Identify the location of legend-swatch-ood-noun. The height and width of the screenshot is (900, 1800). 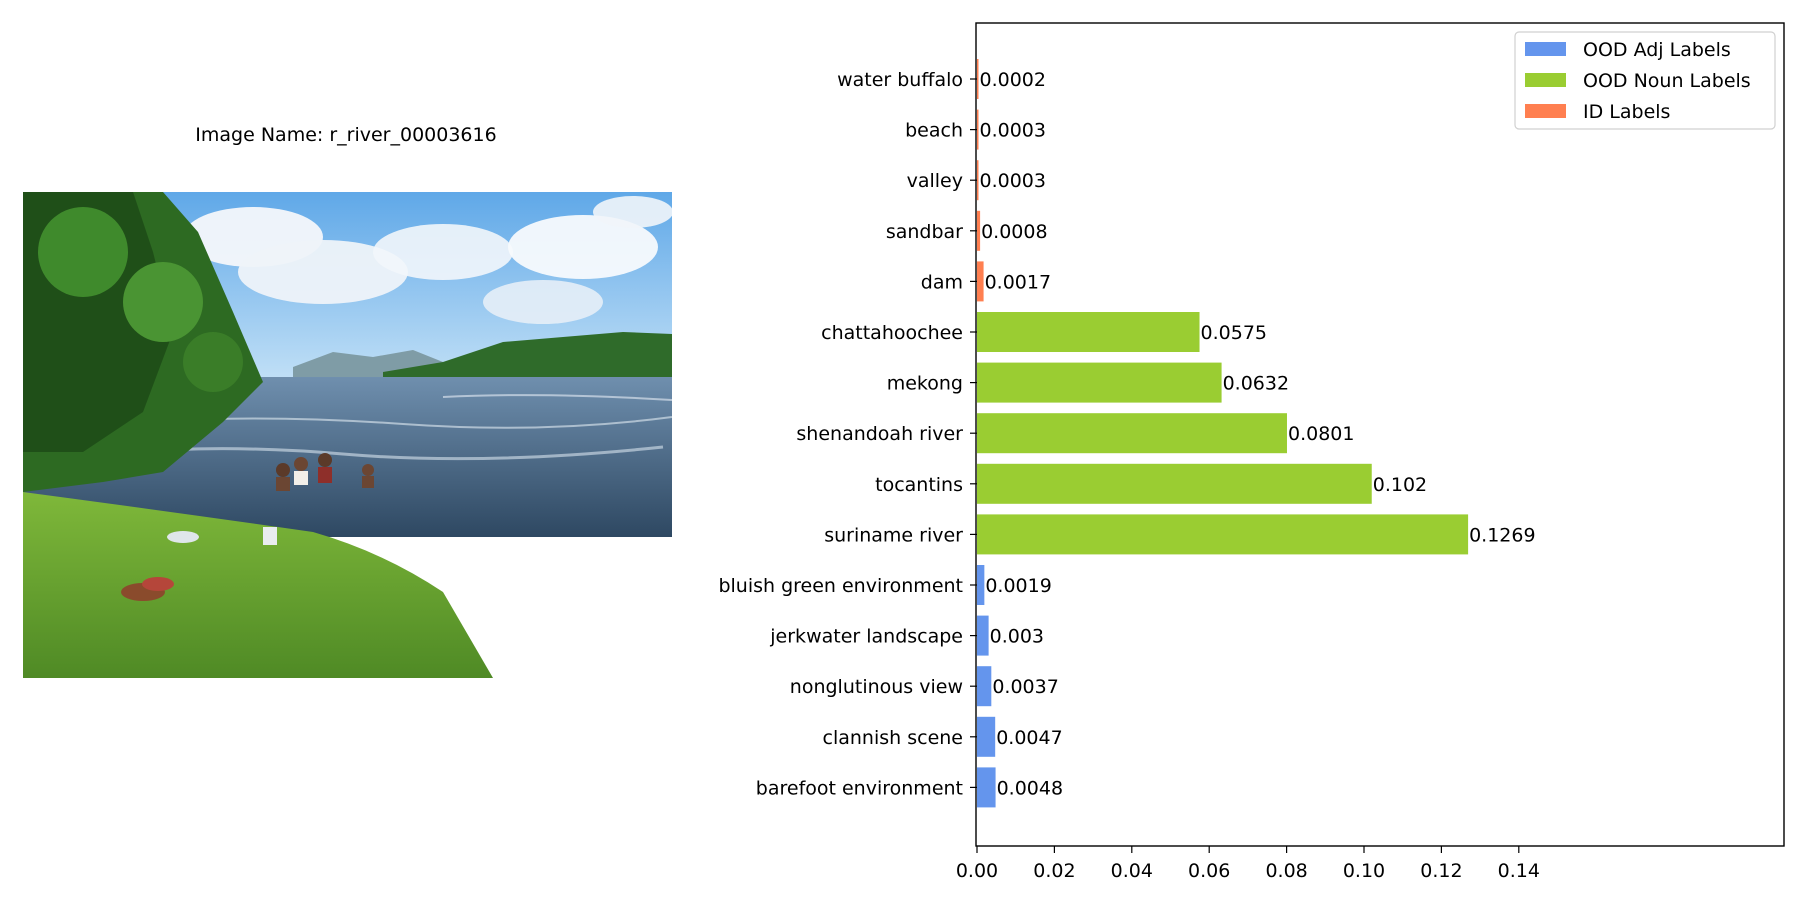
(1545, 80).